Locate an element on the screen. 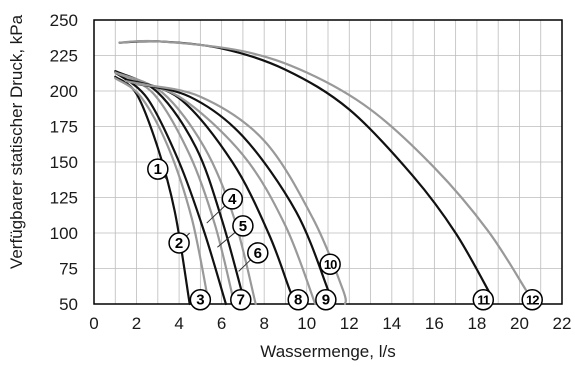  curve-label-7: 7 is located at coordinates (241, 299).